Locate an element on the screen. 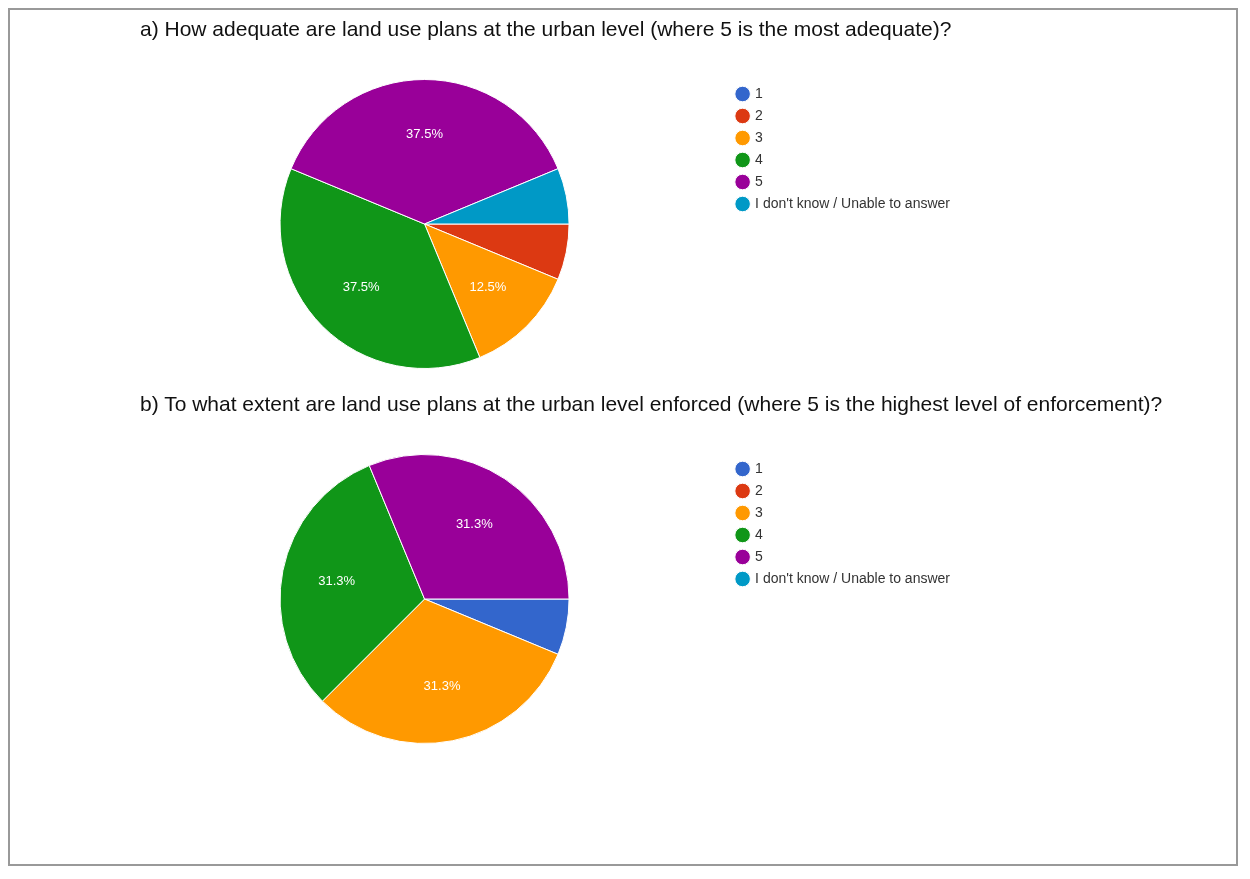 This screenshot has height=879, width=1250. data-label: 12.5% is located at coordinates (488, 286).